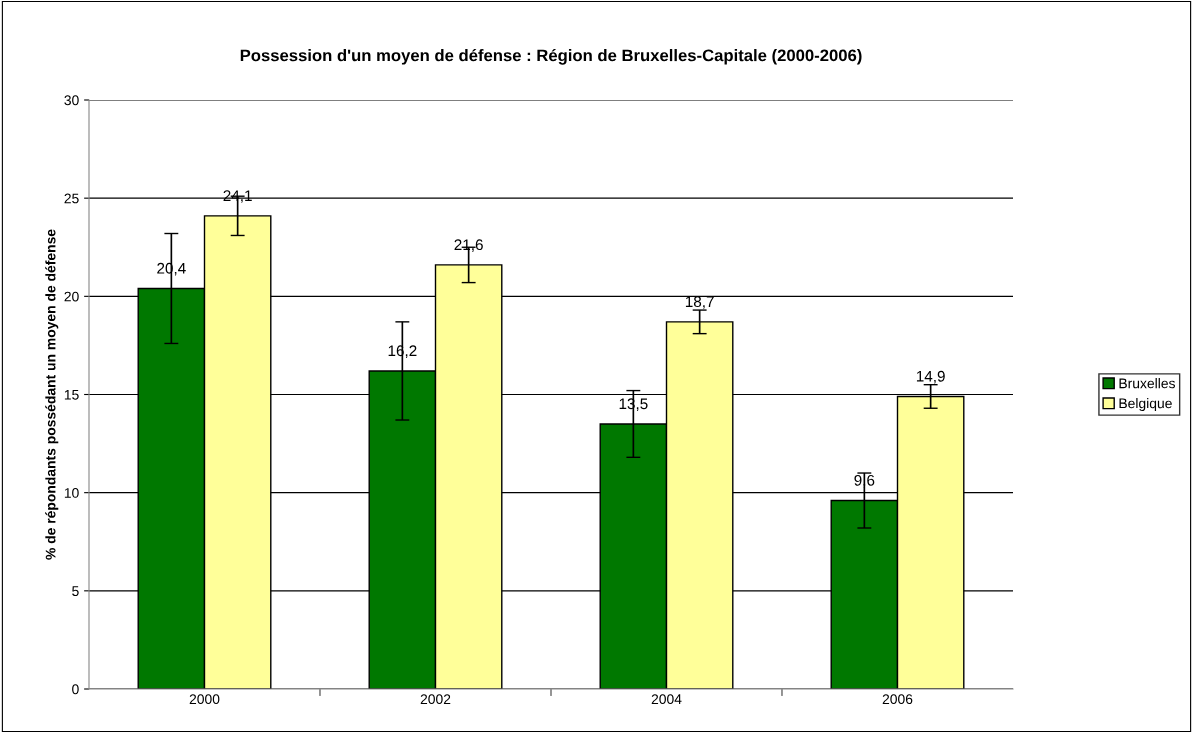 The image size is (1193, 733). Describe the element at coordinates (551, 56) in the screenshot. I see `chart-title: Possession d'un moyen de défense : Région de Bruxelles-Capitale (2000-2006)` at that location.